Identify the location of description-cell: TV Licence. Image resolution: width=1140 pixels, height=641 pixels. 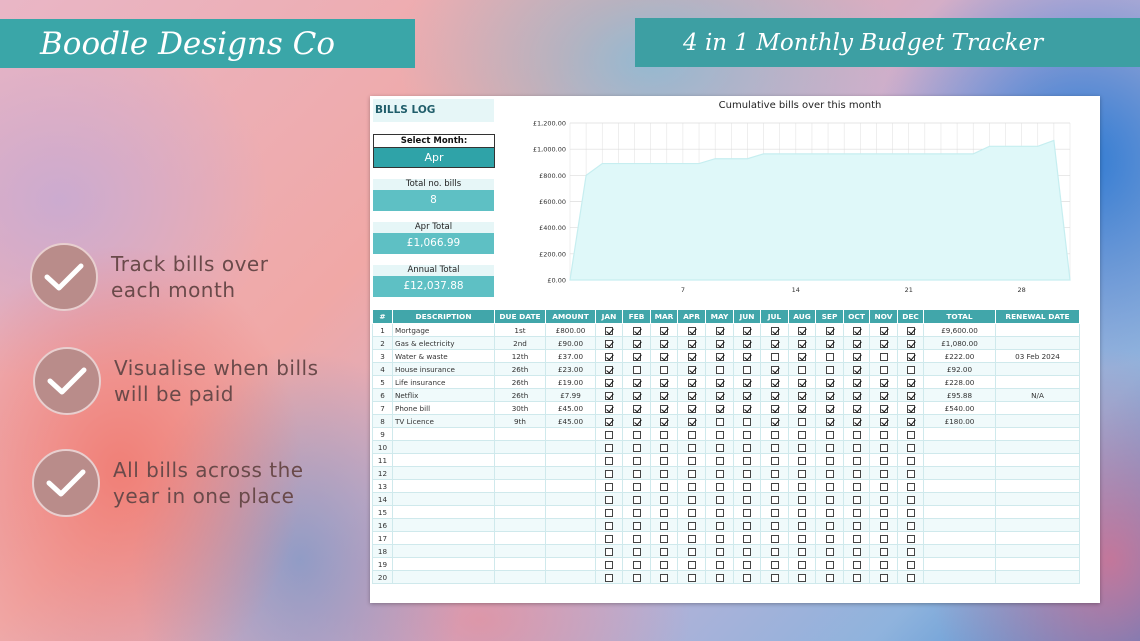
(443, 421).